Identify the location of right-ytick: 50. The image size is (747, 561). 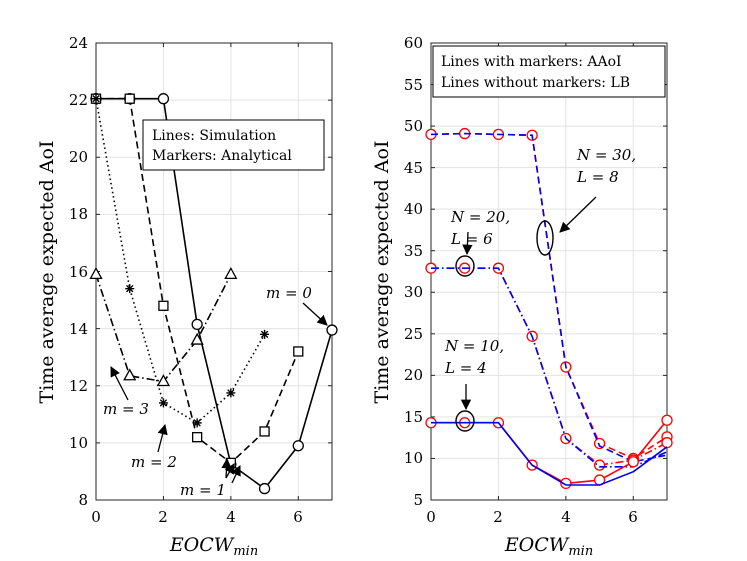
(413, 126).